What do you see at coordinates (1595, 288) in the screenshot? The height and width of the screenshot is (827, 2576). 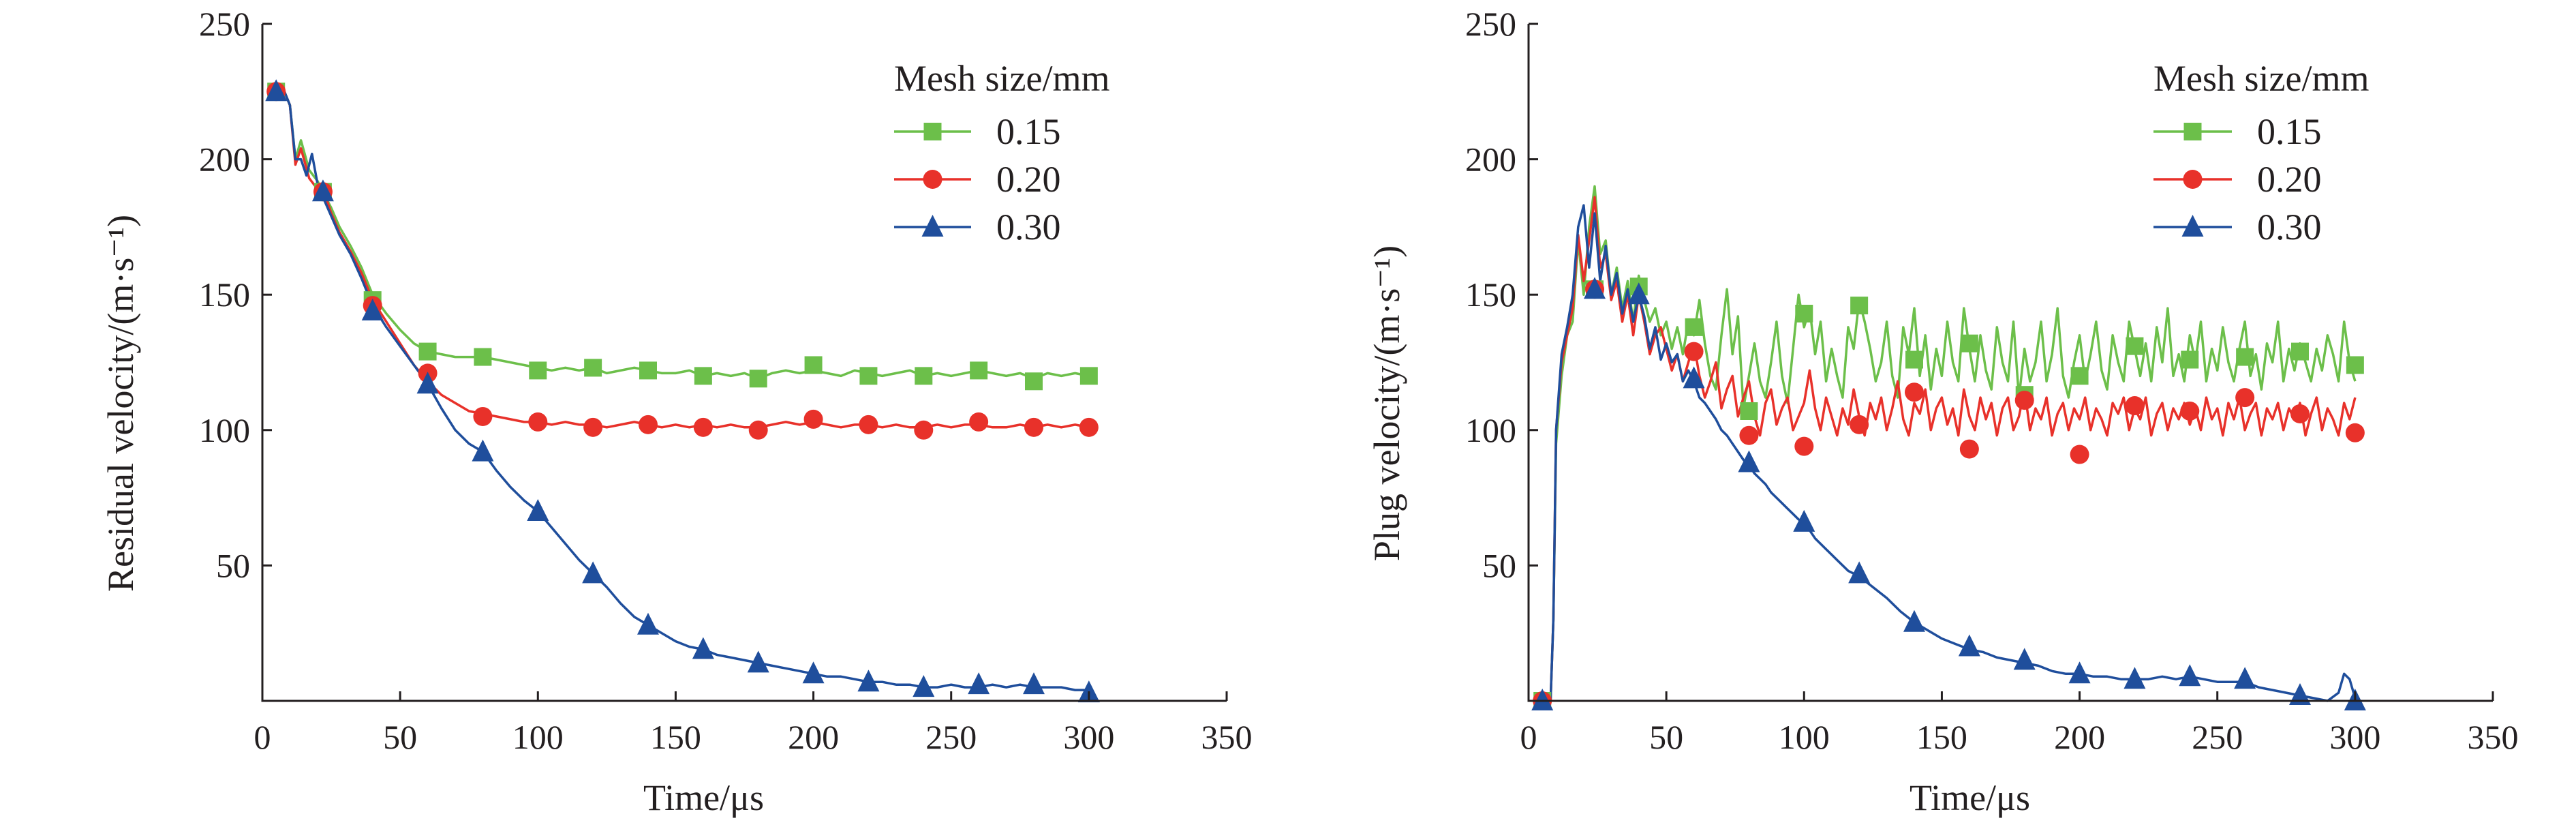 I see `data-point-0.30-1` at bounding box center [1595, 288].